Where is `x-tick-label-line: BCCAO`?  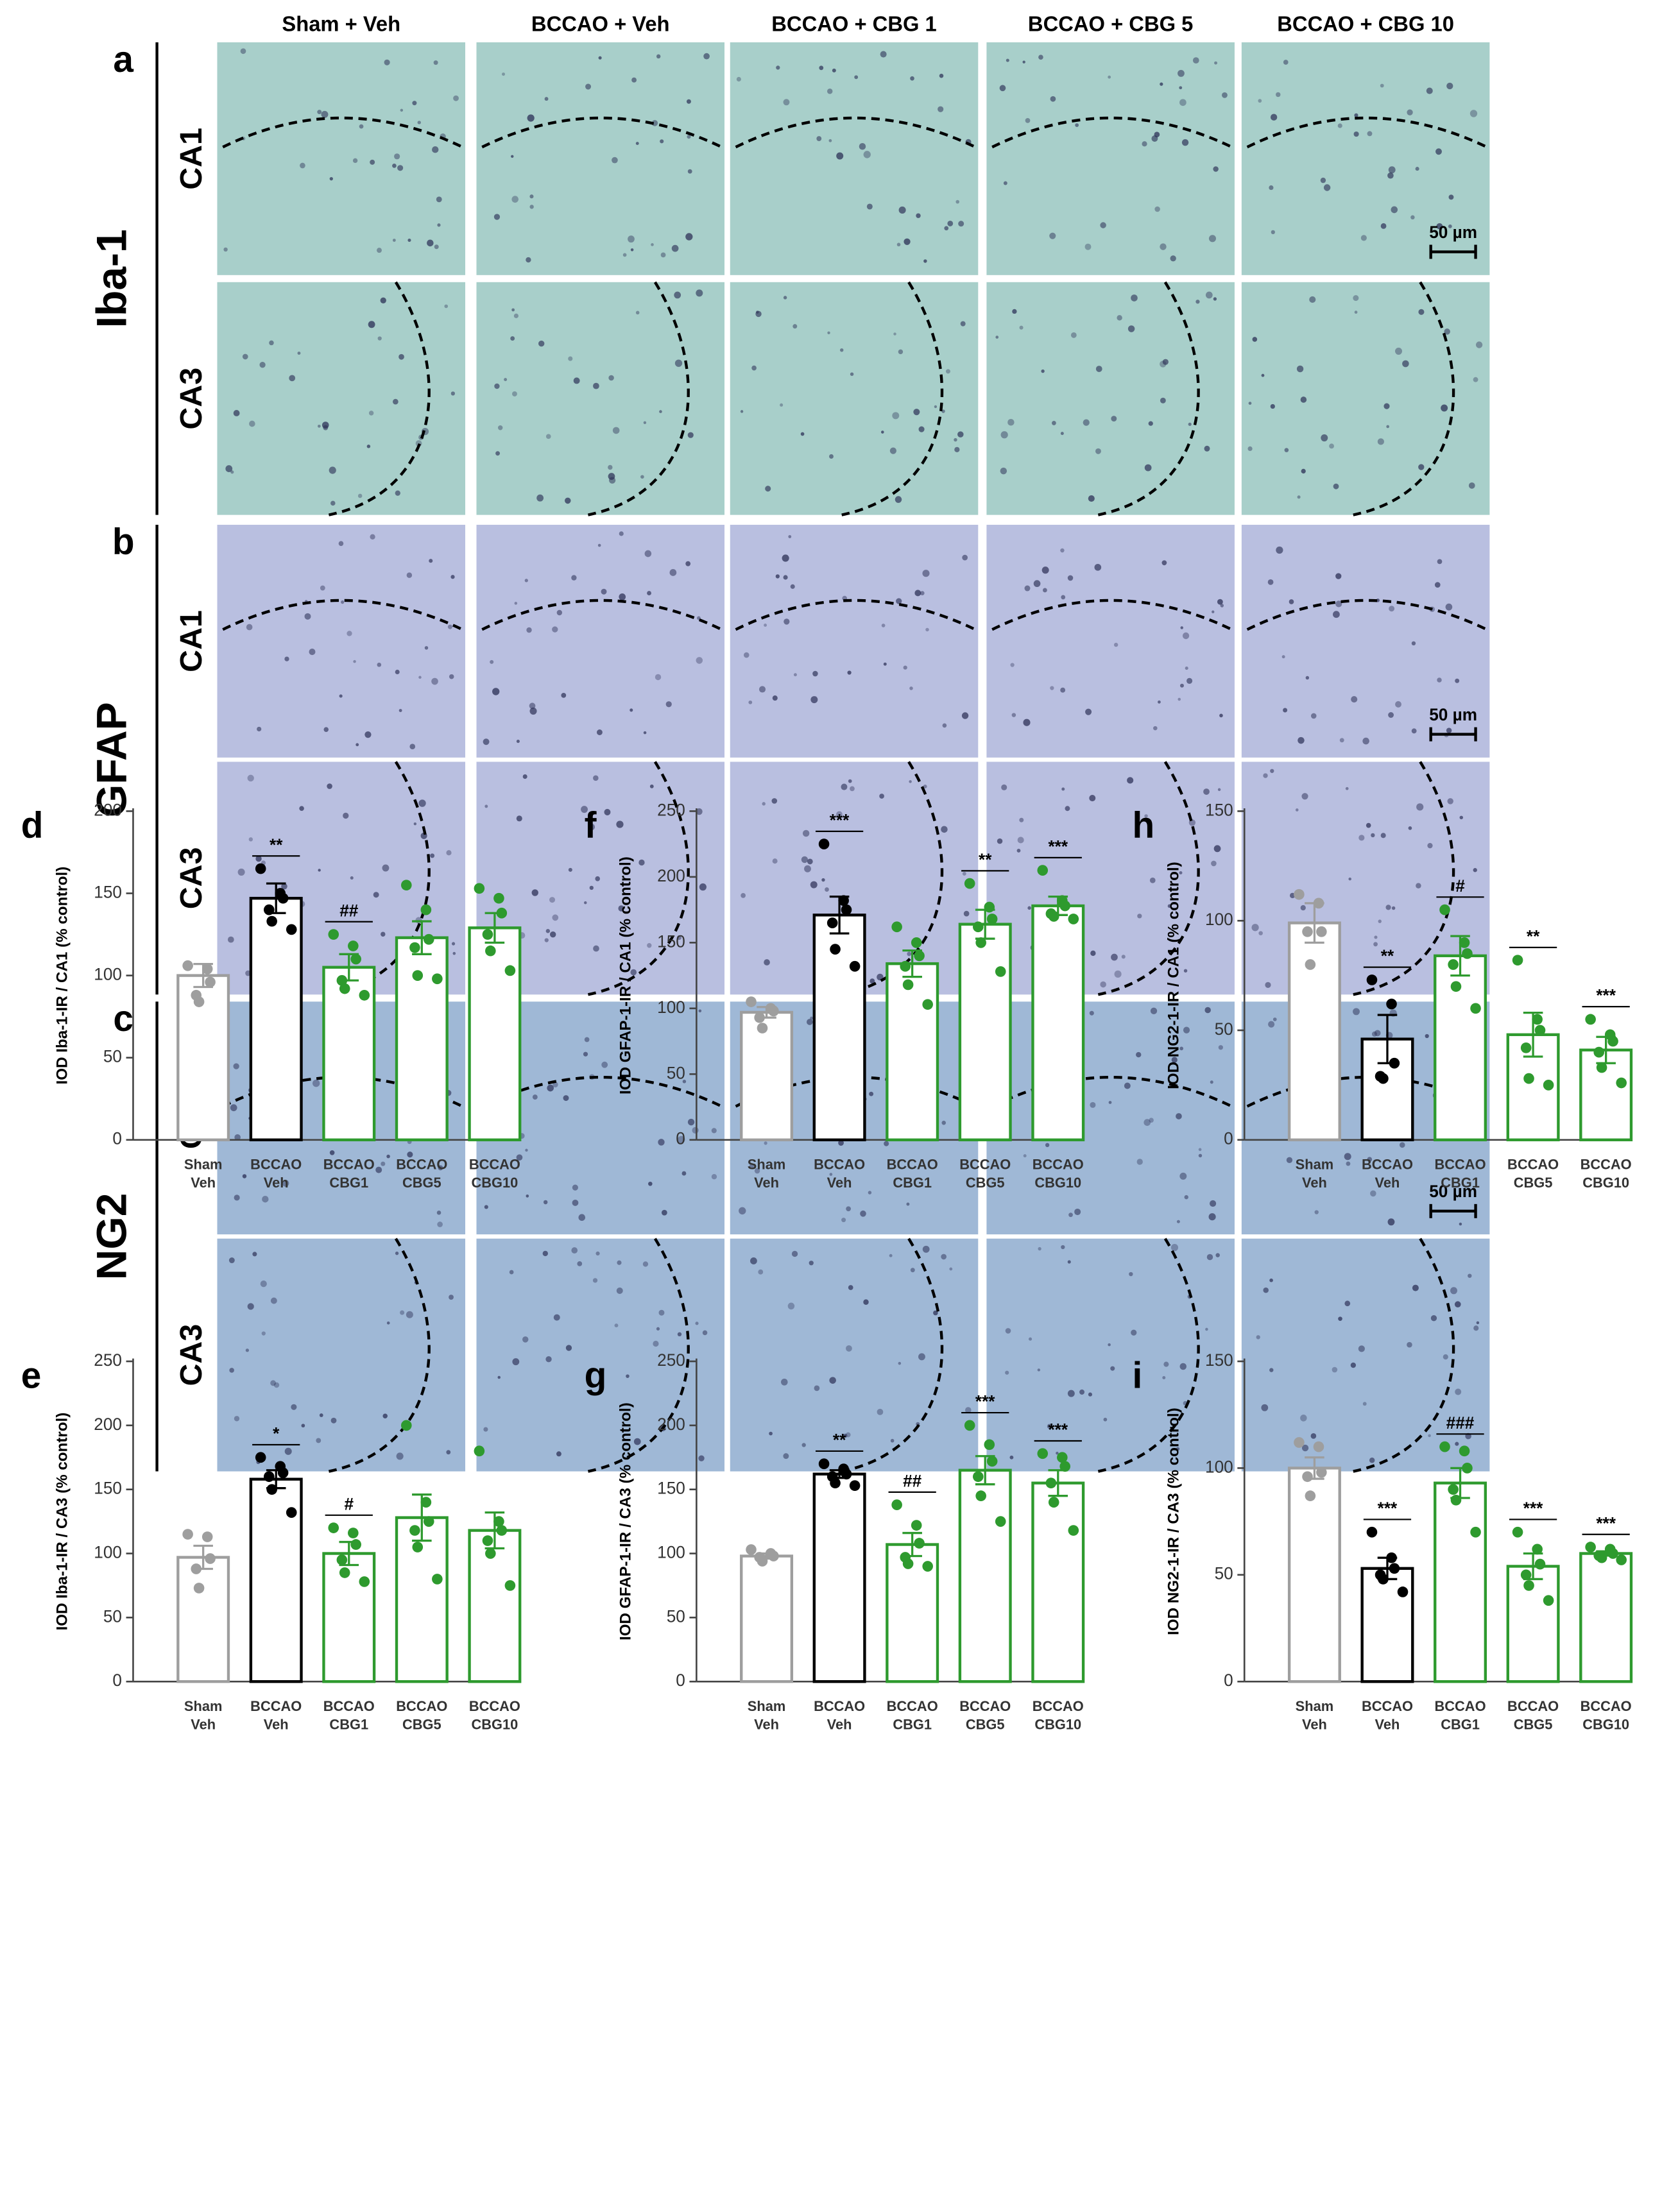 x-tick-label-line: BCCAO is located at coordinates (1387, 1705).